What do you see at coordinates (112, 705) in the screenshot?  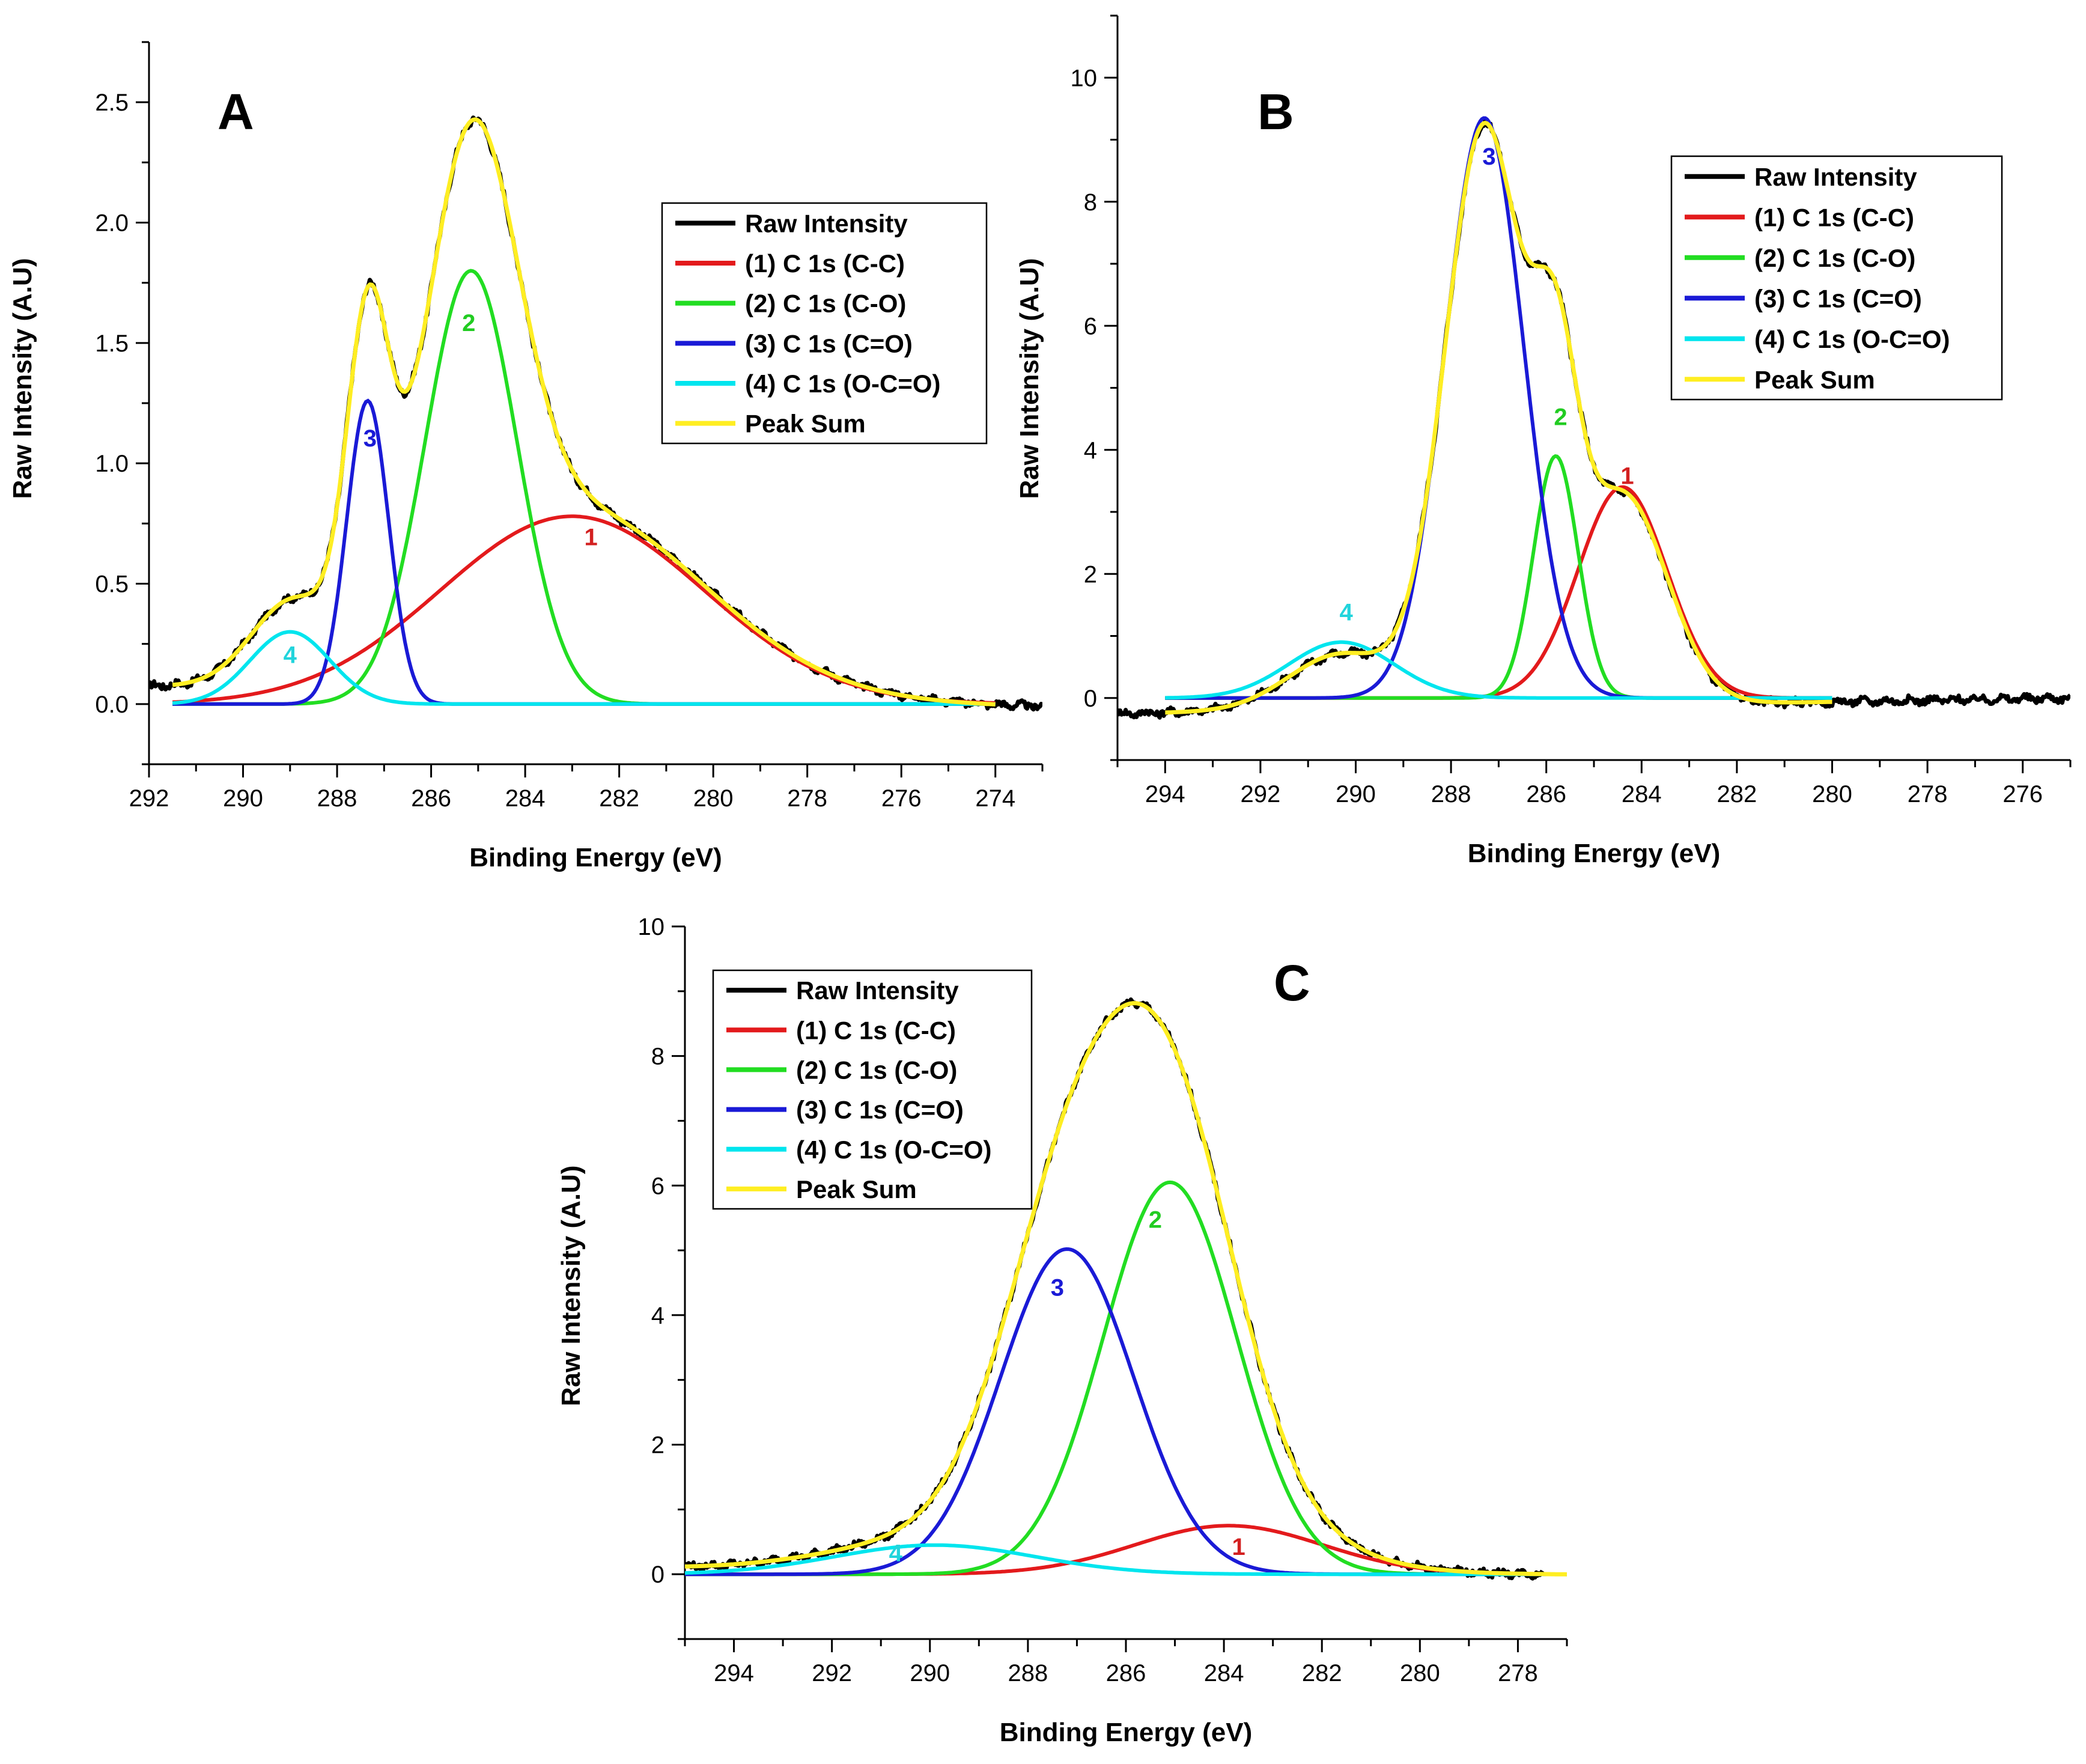 I see `y-tick-label: 0.0` at bounding box center [112, 705].